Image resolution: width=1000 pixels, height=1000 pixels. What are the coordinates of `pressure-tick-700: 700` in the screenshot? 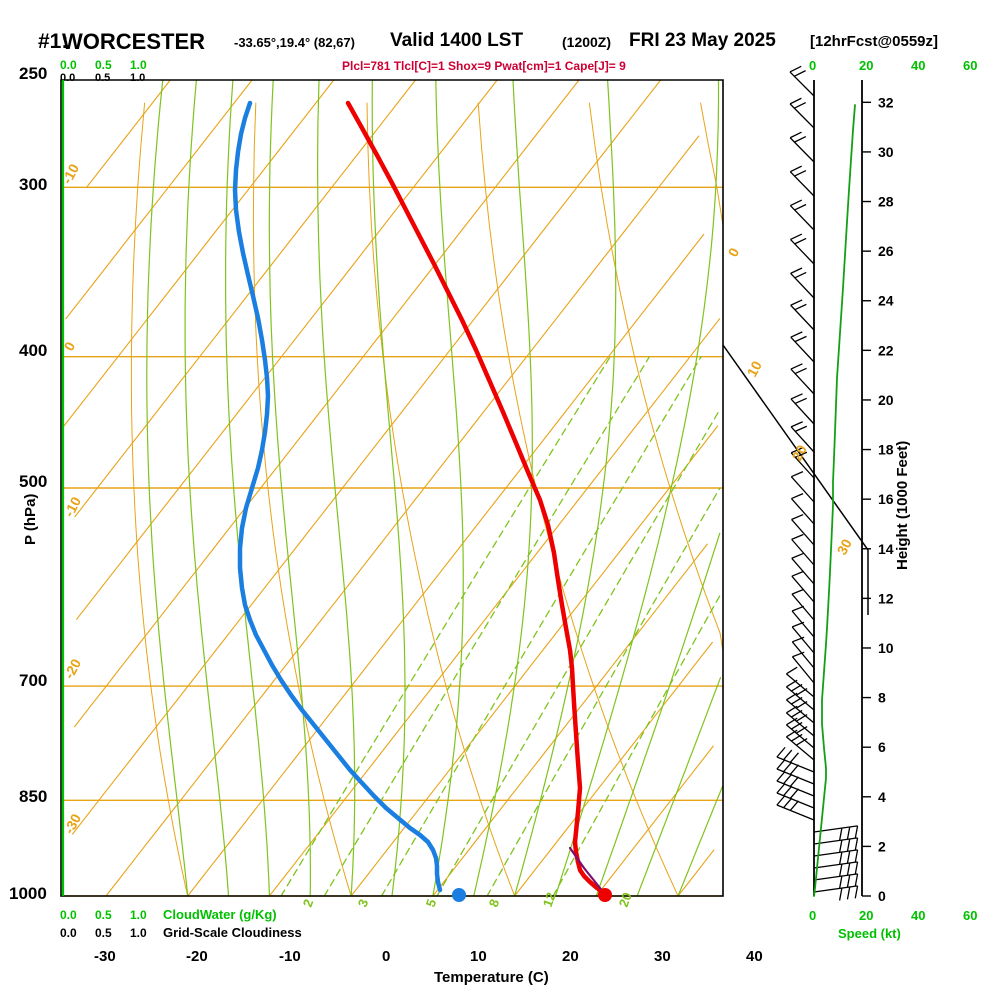 It's located at (33, 680).